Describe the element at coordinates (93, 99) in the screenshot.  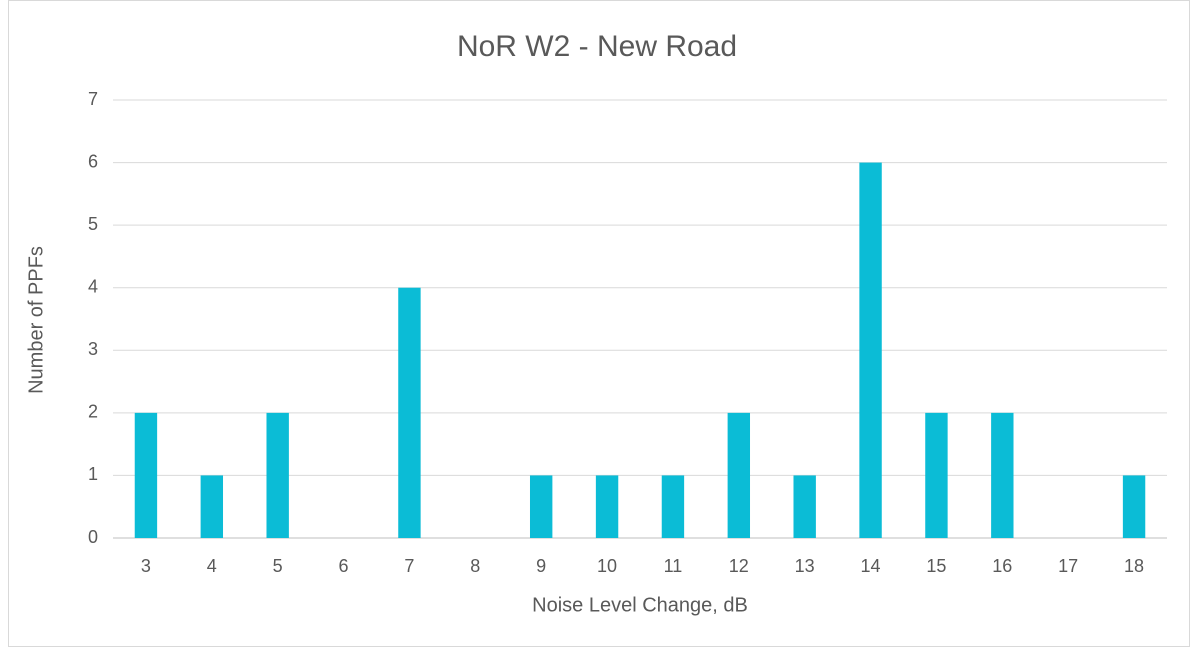
I see `y-tick-label: 7` at that location.